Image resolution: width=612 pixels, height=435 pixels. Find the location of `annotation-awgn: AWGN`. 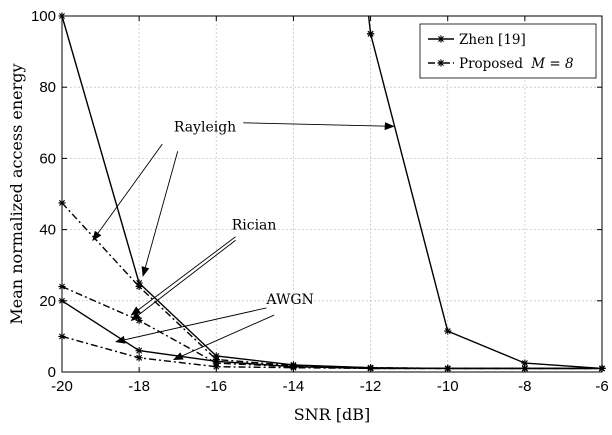

annotation-awgn: AWGN is located at coordinates (214, 326).